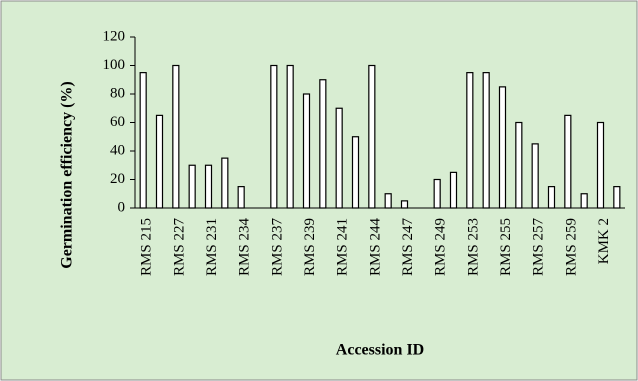 This screenshot has height=381, width=638. I want to click on y-tick-label: 40, so click(117, 150).